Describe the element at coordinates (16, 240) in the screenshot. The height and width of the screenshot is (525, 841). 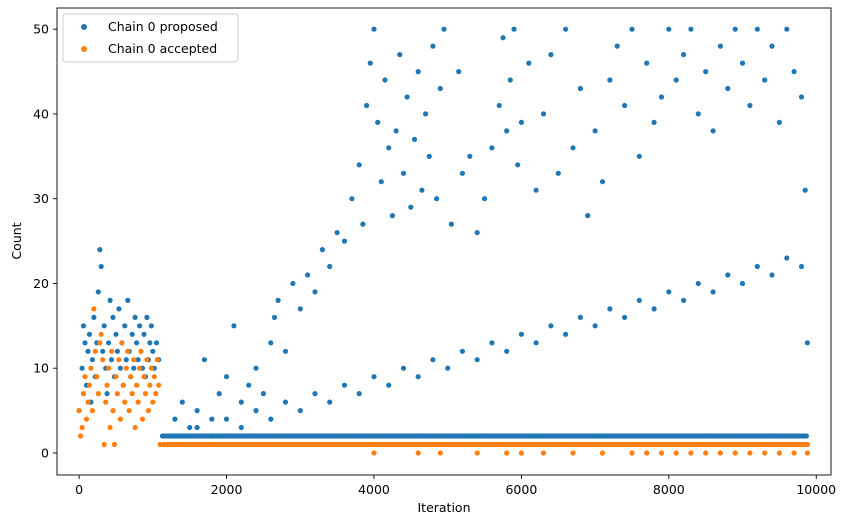
I see `y-axis-label: Count` at that location.